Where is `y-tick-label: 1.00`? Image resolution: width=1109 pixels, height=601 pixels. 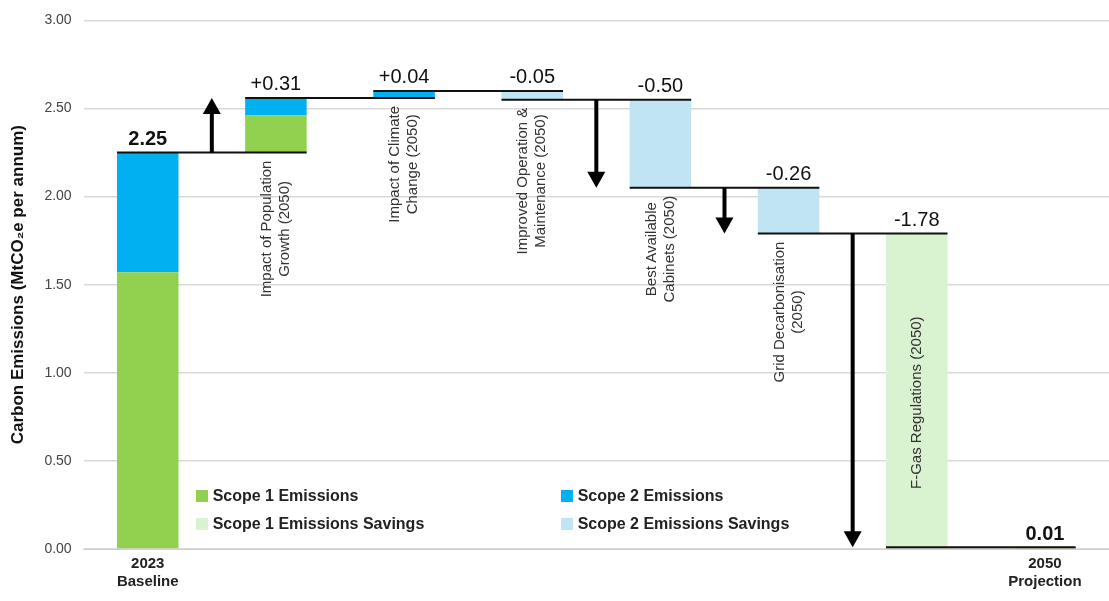 y-tick-label: 1.00 is located at coordinates (58, 371).